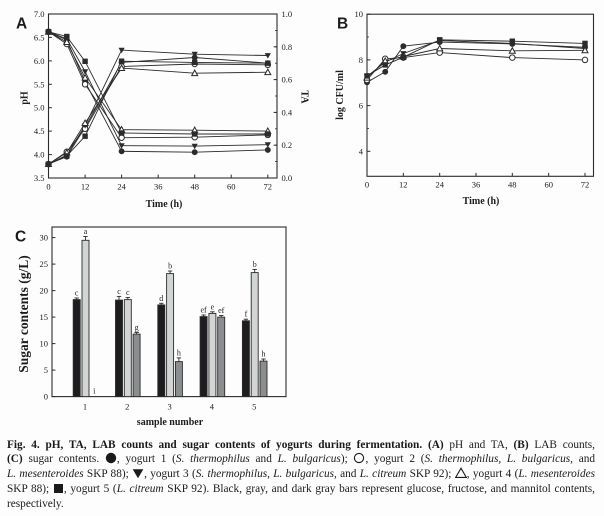  What do you see at coordinates (21, 24) in the screenshot?
I see `svg-text: A` at bounding box center [21, 24].